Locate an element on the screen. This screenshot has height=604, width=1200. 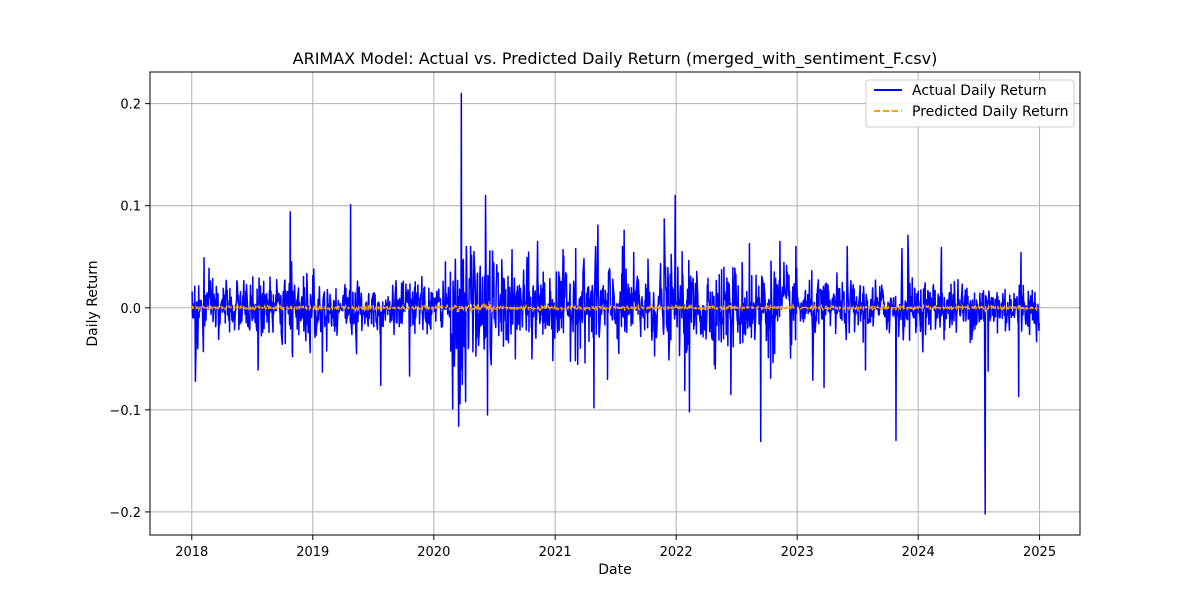
legend-actual-label: Actual Daily Return is located at coordinates (979, 91).